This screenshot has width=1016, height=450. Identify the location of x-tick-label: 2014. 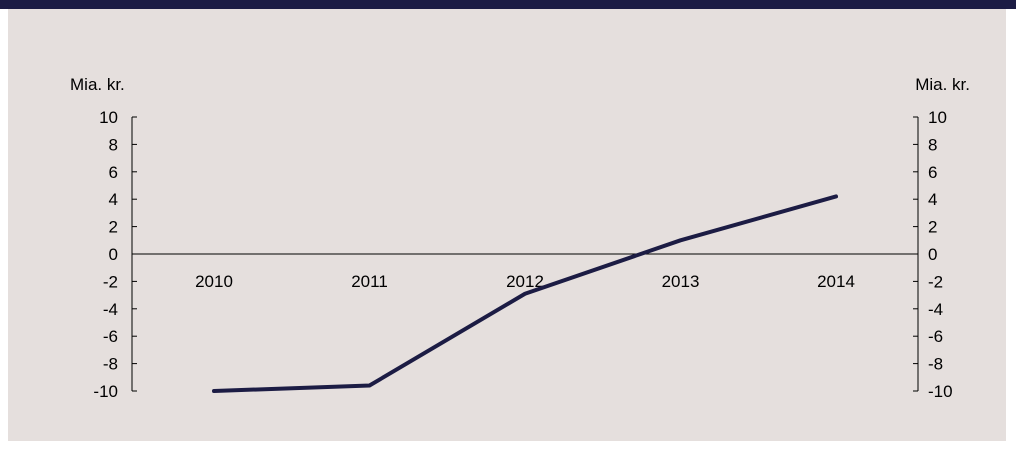
(836, 281).